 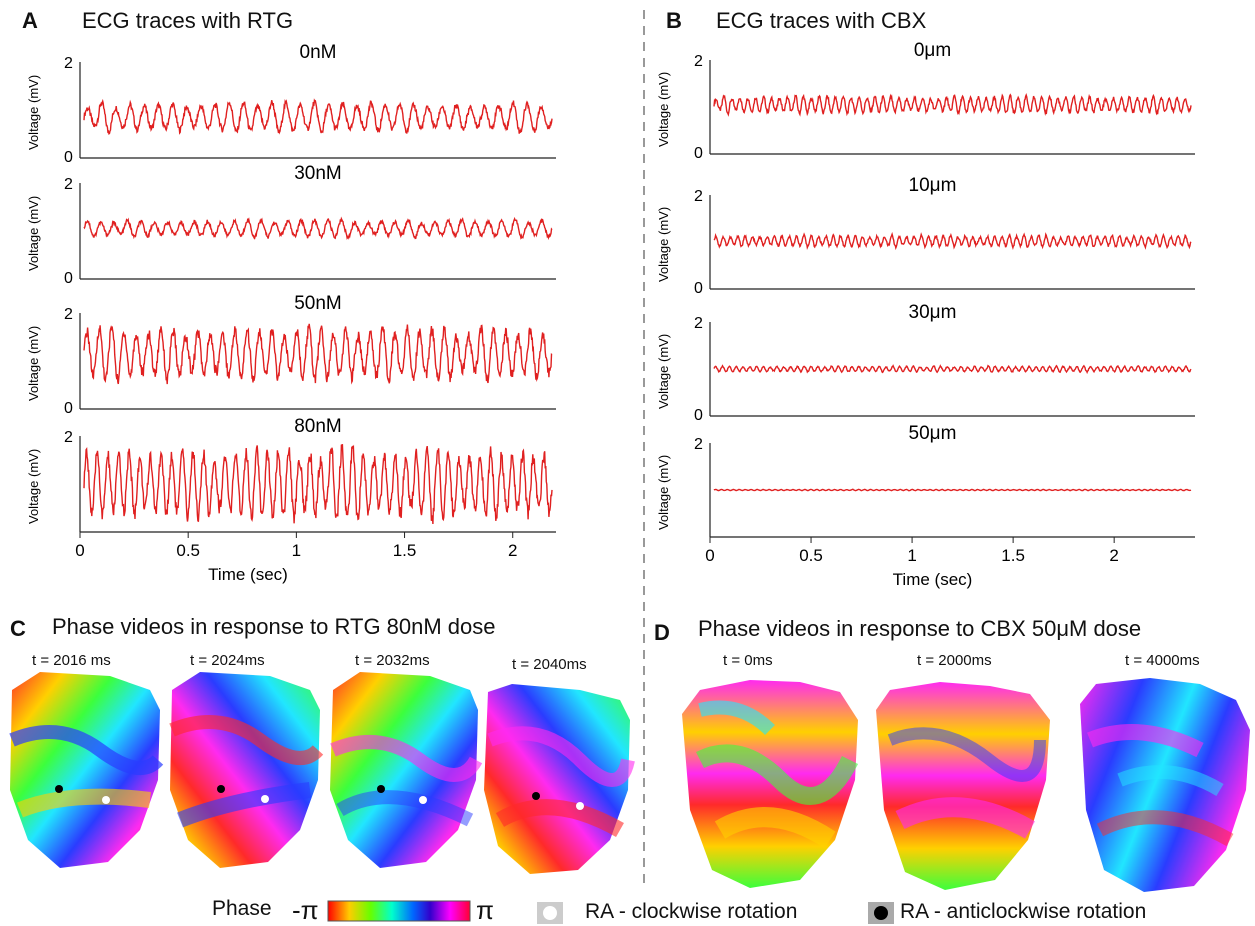 What do you see at coordinates (71, 660) in the screenshot?
I see `phase-time-c1: t = 2016 ms` at bounding box center [71, 660].